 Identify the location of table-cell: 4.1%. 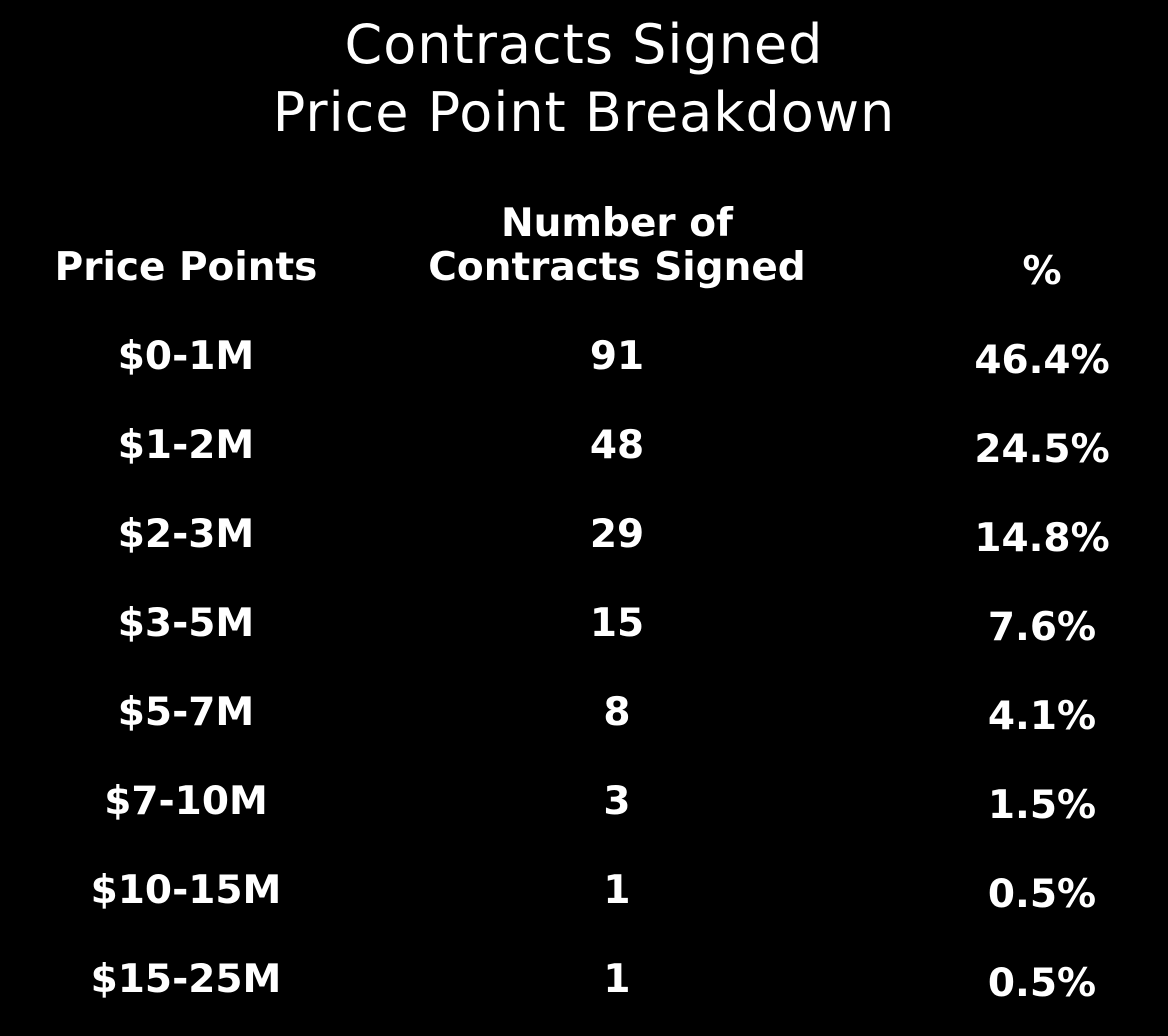
(1042, 716).